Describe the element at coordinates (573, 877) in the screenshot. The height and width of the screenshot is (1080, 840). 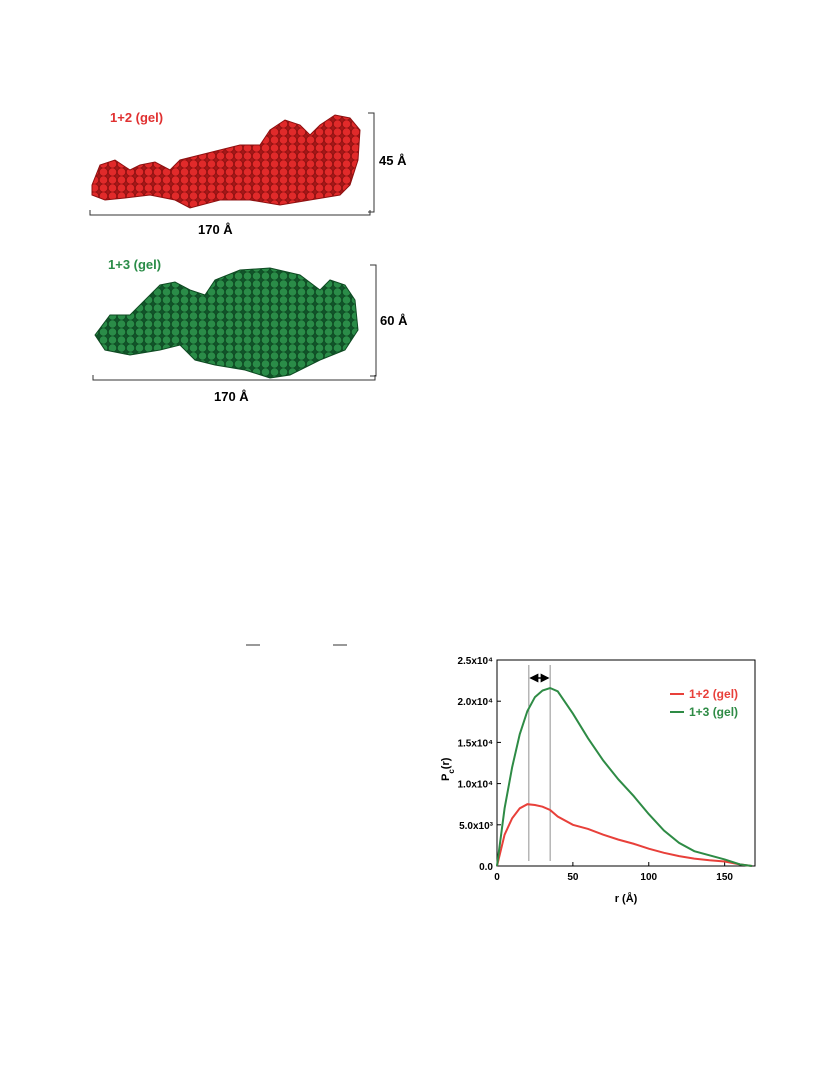
I see `x-tick-label: 50` at that location.